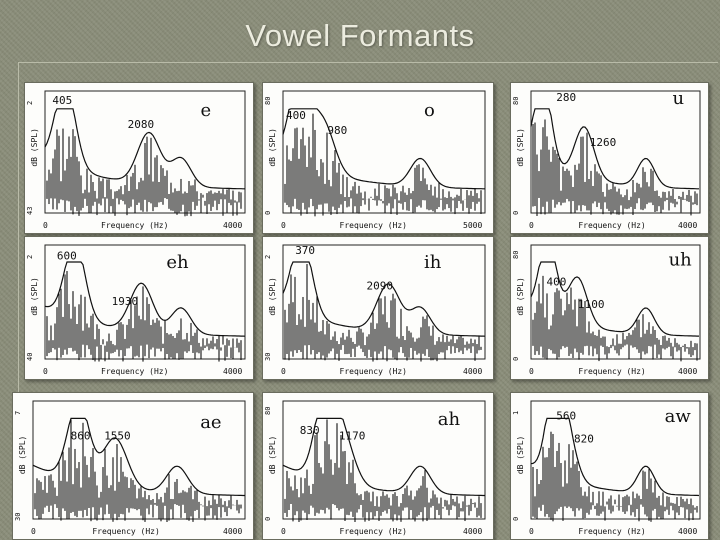  I want to click on formant-label: 980, so click(337, 130).